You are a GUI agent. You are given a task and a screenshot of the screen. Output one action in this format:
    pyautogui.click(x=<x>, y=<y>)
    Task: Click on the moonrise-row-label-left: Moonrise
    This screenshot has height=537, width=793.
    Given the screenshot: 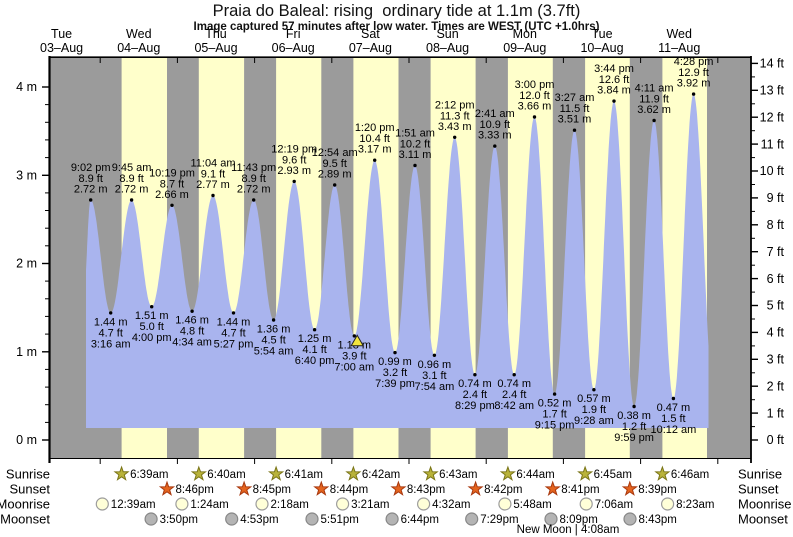 What is the action you would take?
    pyautogui.click(x=25, y=504)
    